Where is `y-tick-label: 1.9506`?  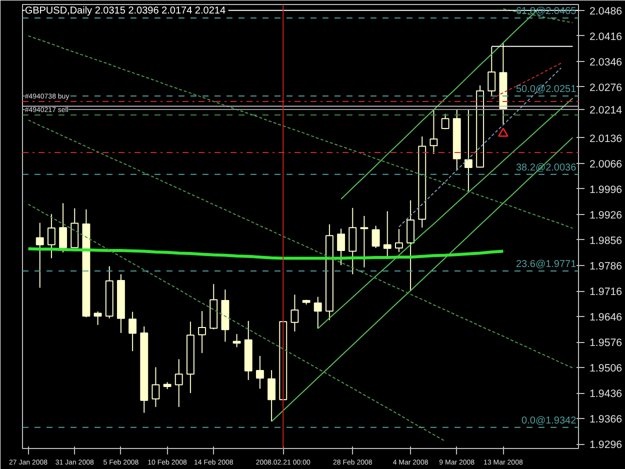
y-tick-label: 1.9506 is located at coordinates (606, 368).